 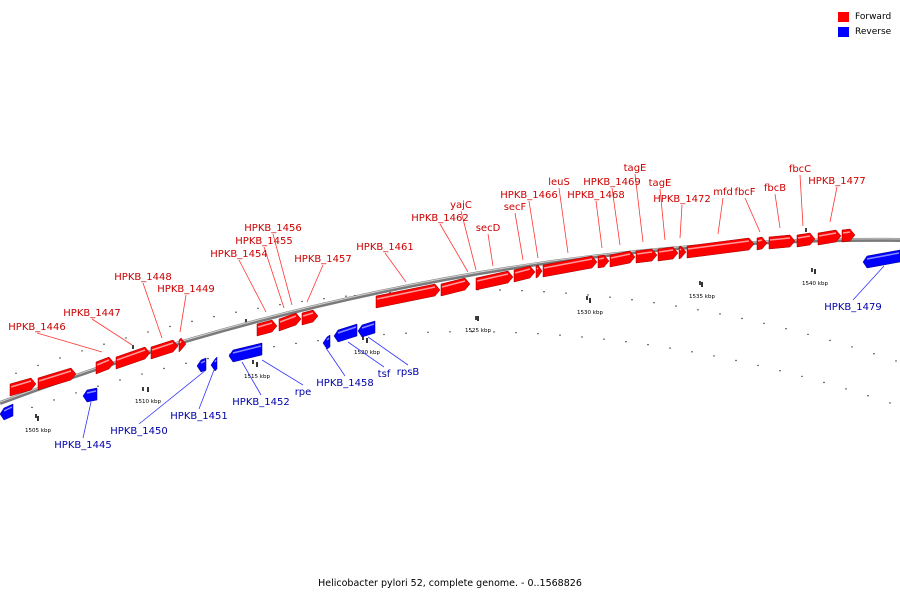 I want to click on forward-gene-label-16: HPKB_1469, so click(x=611, y=182).